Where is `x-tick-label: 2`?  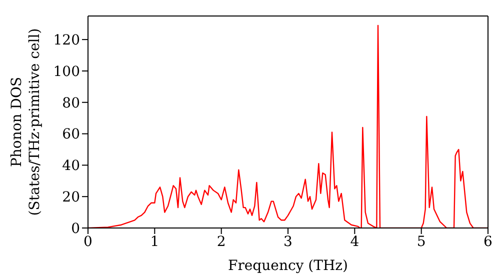 x-tick-label: 2 is located at coordinates (221, 242).